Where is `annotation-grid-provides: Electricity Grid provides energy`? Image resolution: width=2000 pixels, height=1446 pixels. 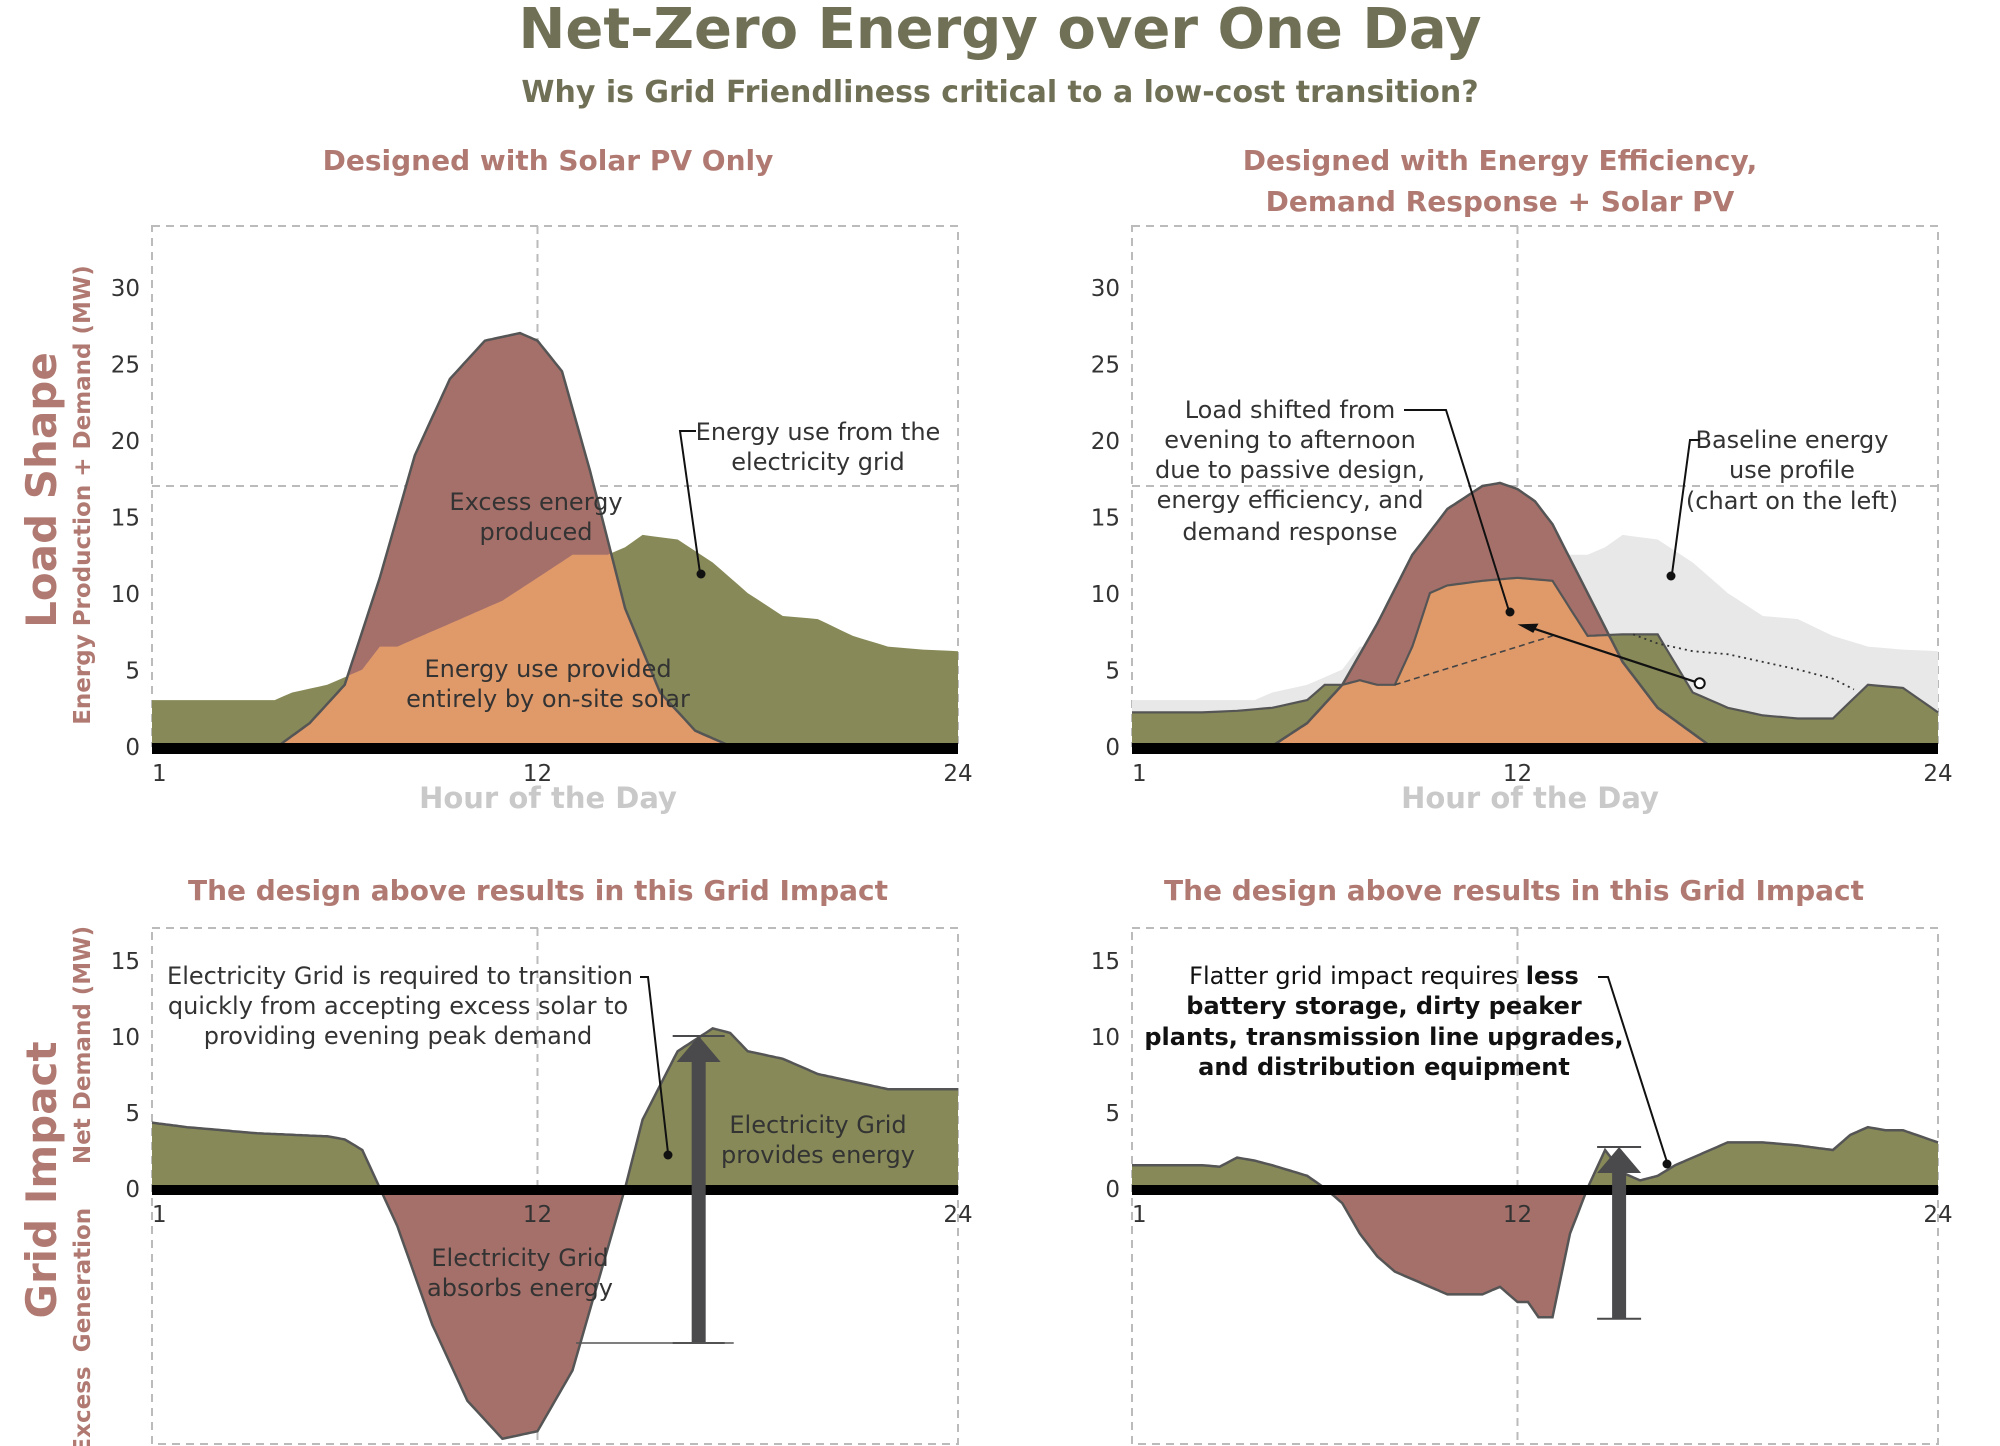
annotation-grid-provides: Electricity Grid provides energy is located at coordinates (818, 1140).